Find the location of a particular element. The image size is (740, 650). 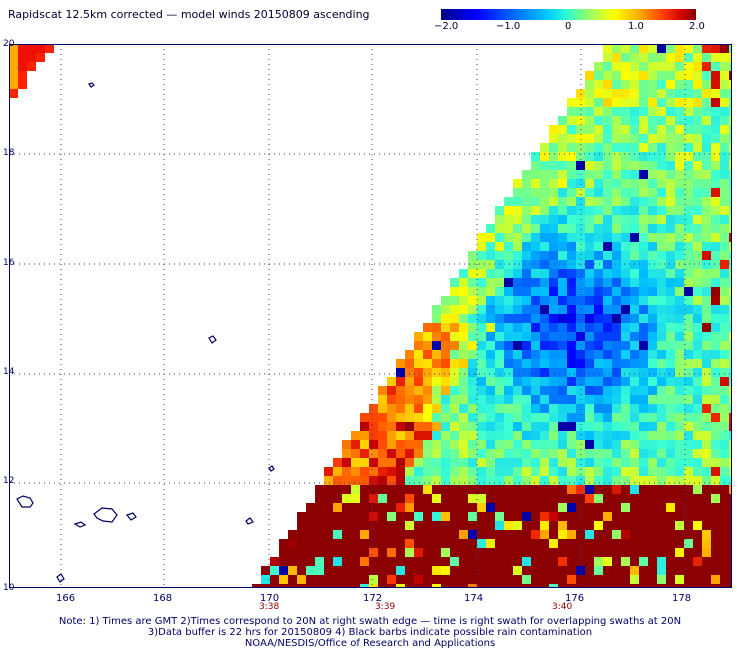

colorbar is located at coordinates (568, 14).